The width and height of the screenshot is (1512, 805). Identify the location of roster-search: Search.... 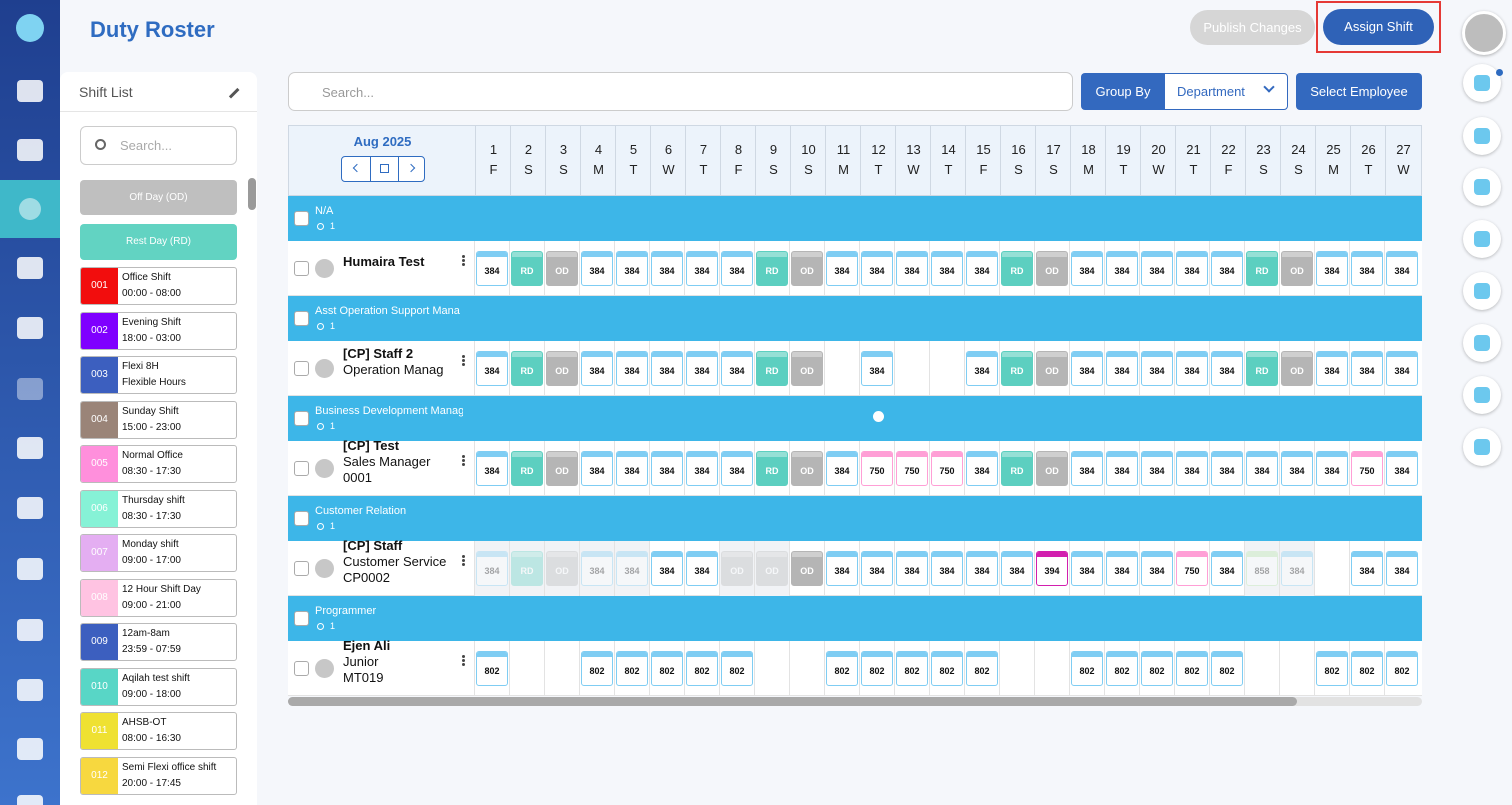
(680, 91).